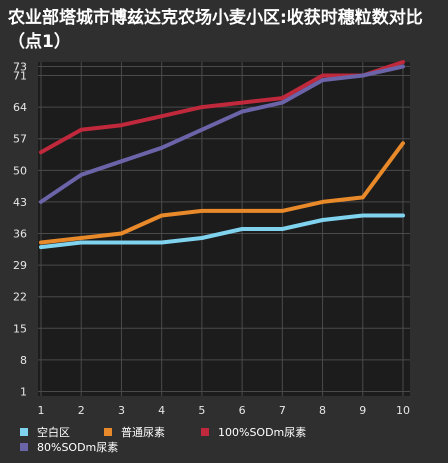 The image size is (448, 463). Describe the element at coordinates (23, 360) in the screenshot. I see `y-tick-label: 8` at that location.